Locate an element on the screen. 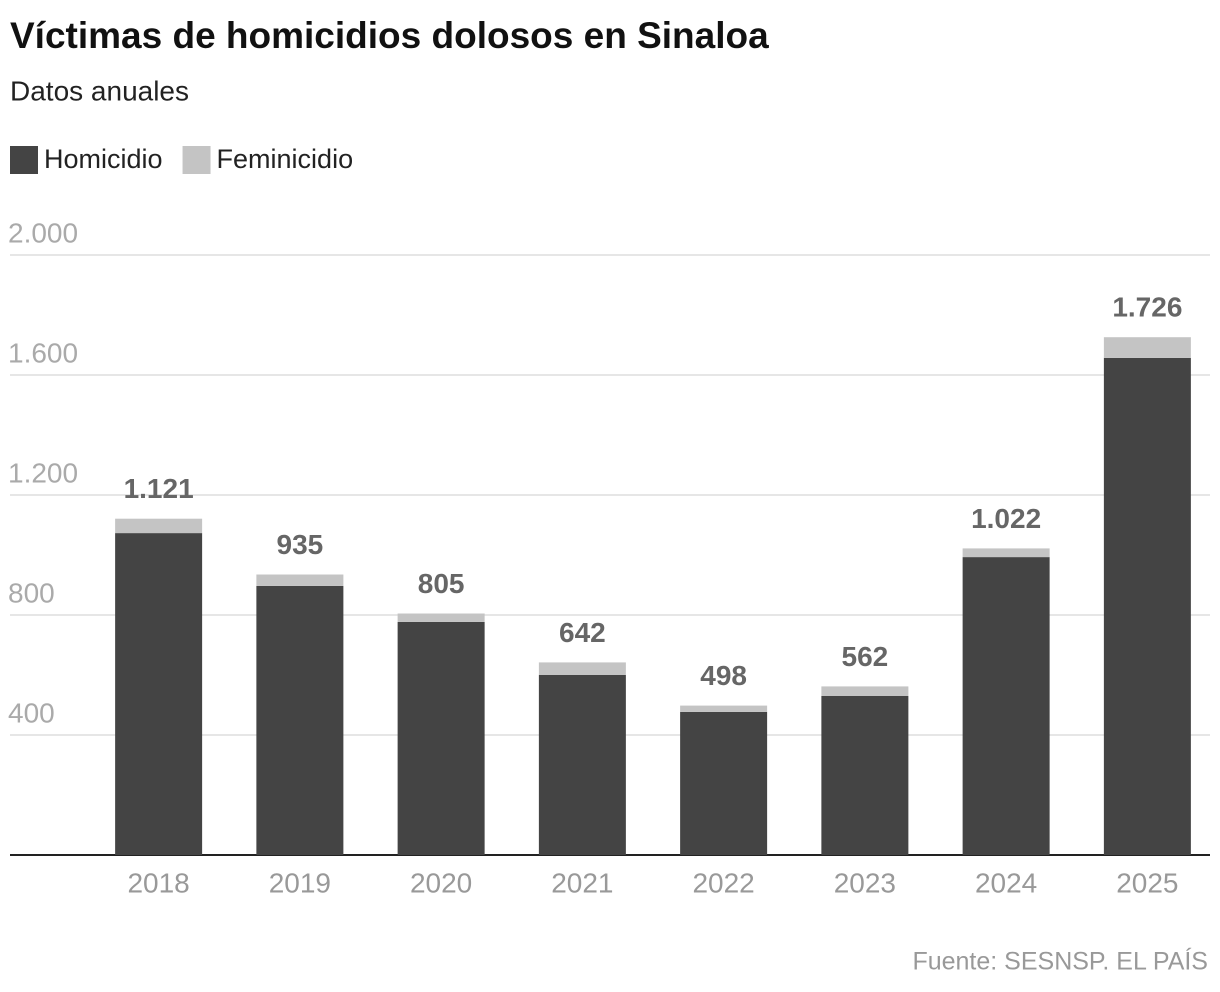  x-tick-label: 2024 is located at coordinates (1006, 882).